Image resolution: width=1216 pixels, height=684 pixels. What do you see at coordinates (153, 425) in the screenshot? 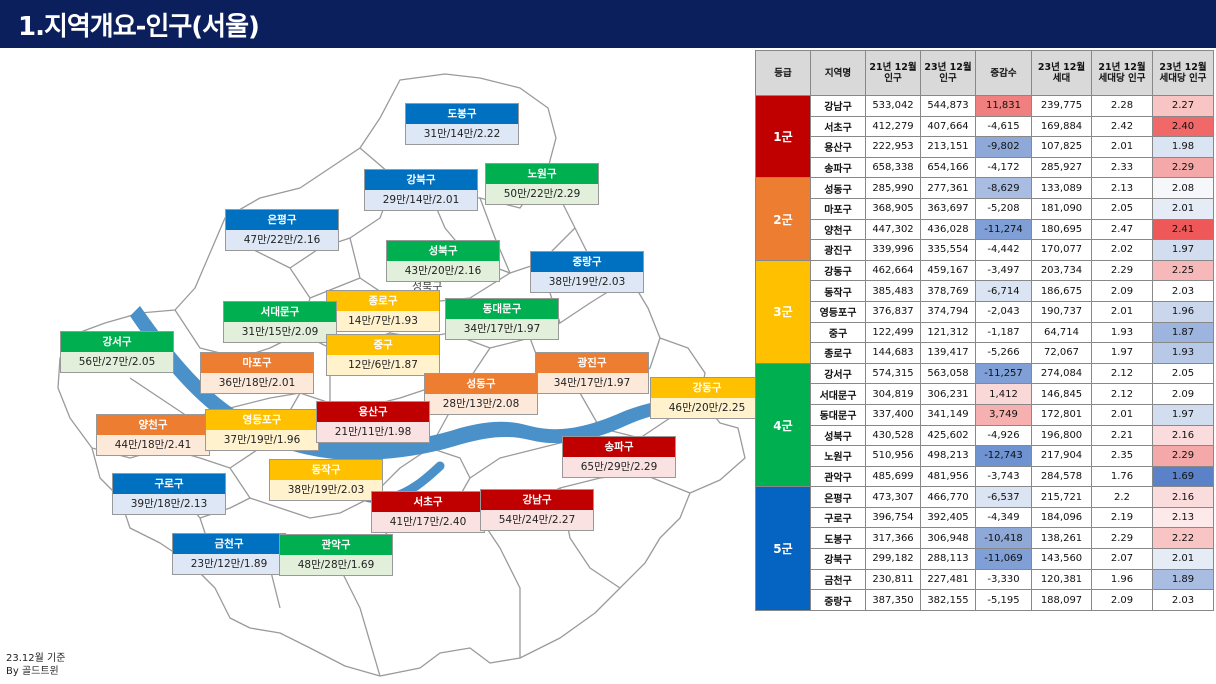
I see `district-label-name: 양천구` at bounding box center [153, 425].